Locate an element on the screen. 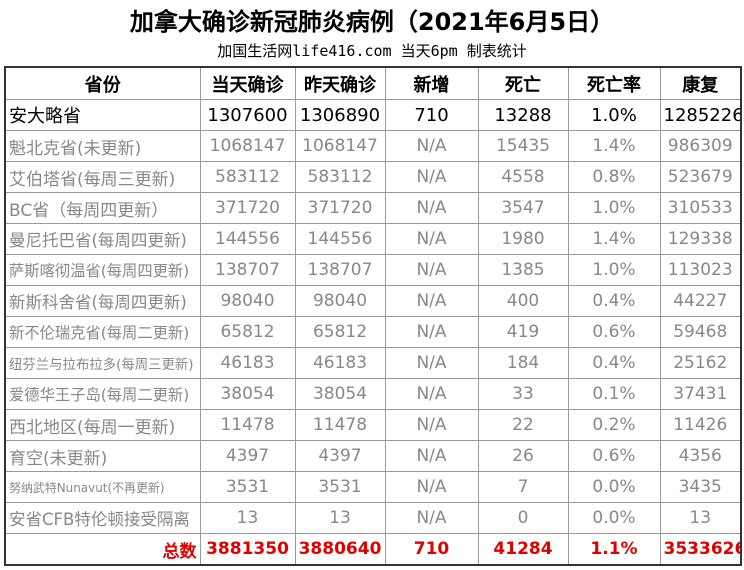 The width and height of the screenshot is (744, 570). value-cell: 583112 is located at coordinates (247, 177).